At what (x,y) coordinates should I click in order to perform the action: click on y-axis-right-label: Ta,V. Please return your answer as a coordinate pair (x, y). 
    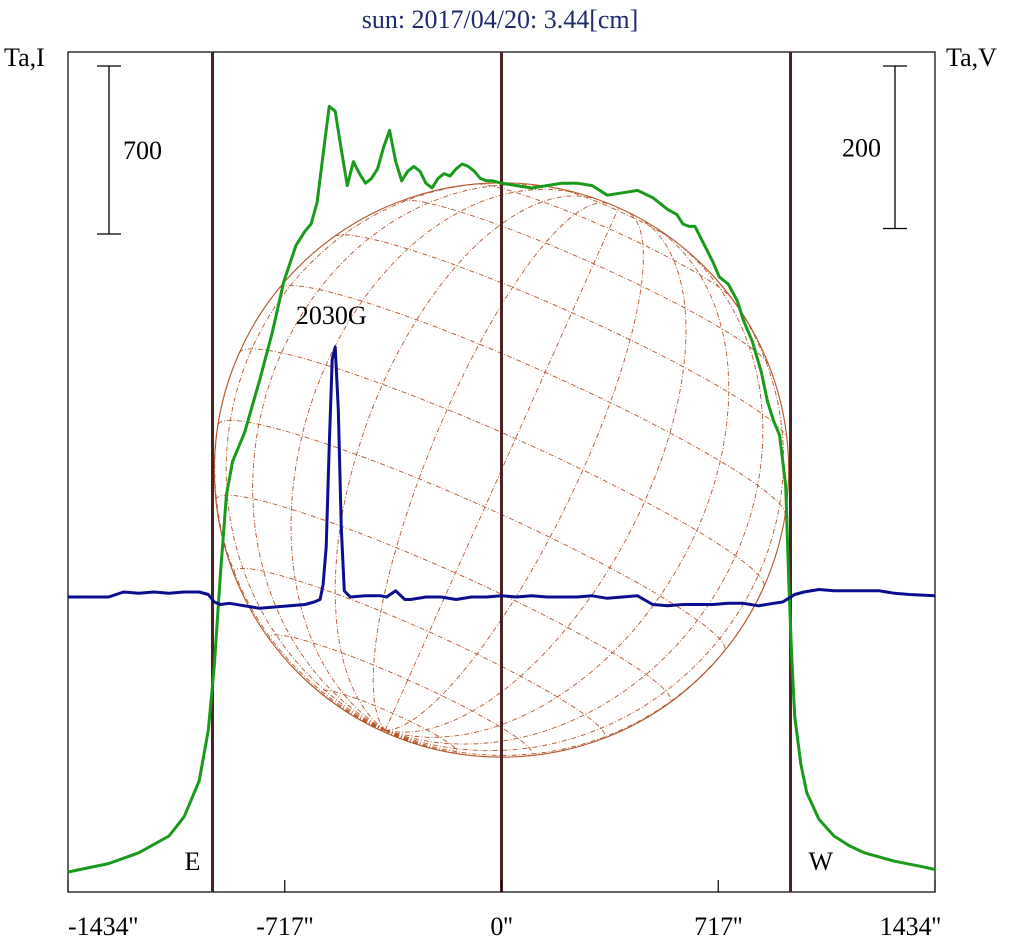
    Looking at the image, I should click on (971, 57).